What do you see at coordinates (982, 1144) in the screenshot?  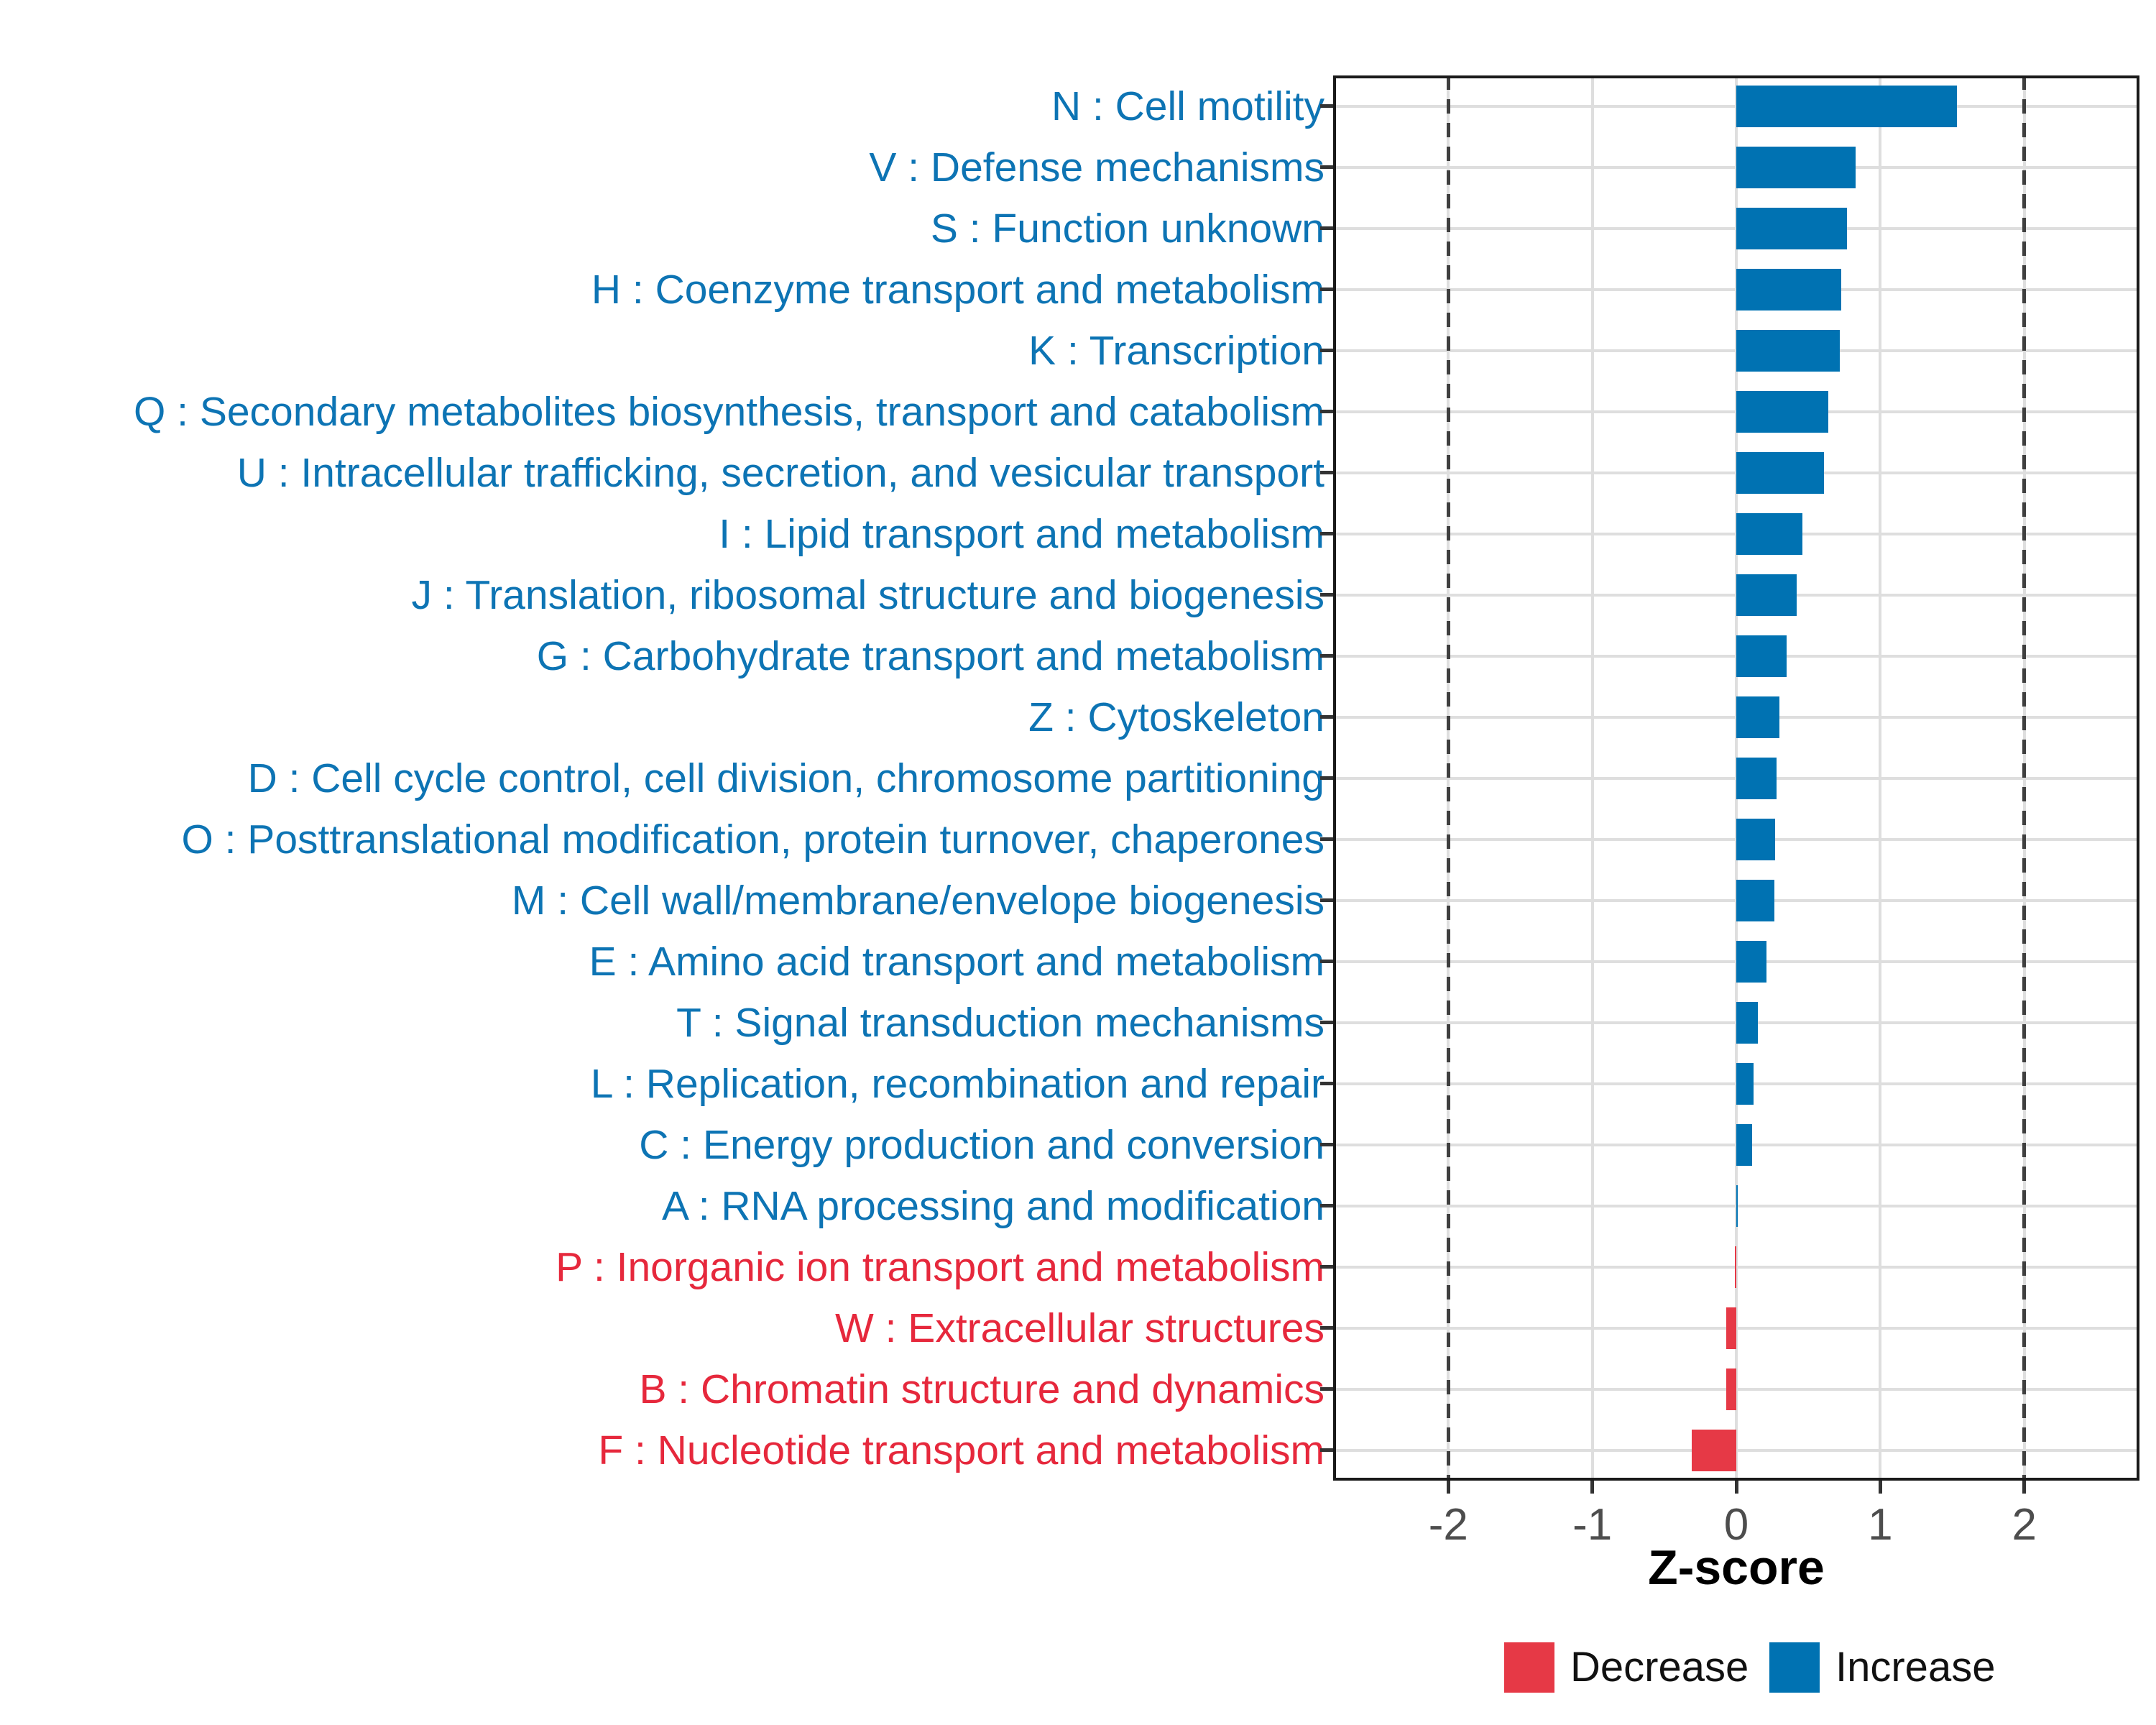 I see `category-label: C : Energy production and conversion` at bounding box center [982, 1144].